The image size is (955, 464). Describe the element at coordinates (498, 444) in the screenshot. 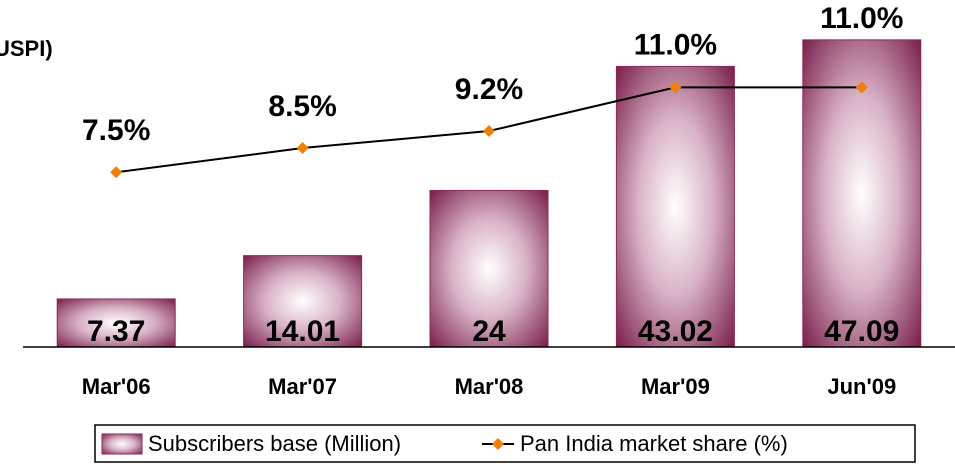

I see `legend-marker` at that location.